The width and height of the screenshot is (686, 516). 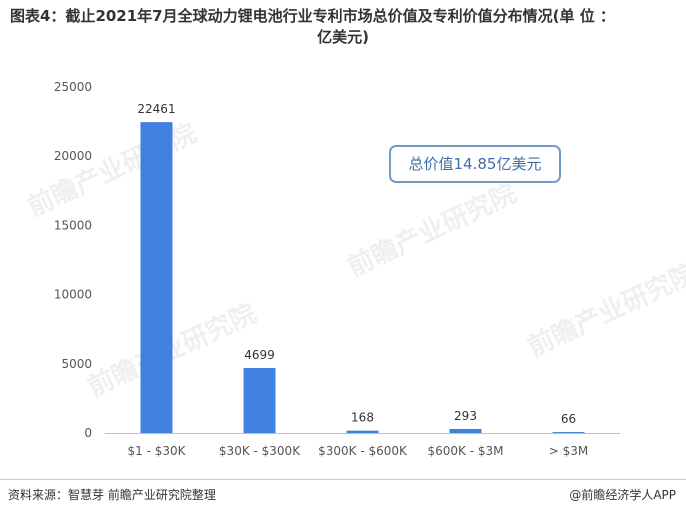 I want to click on data-label: 66, so click(x=568, y=419).